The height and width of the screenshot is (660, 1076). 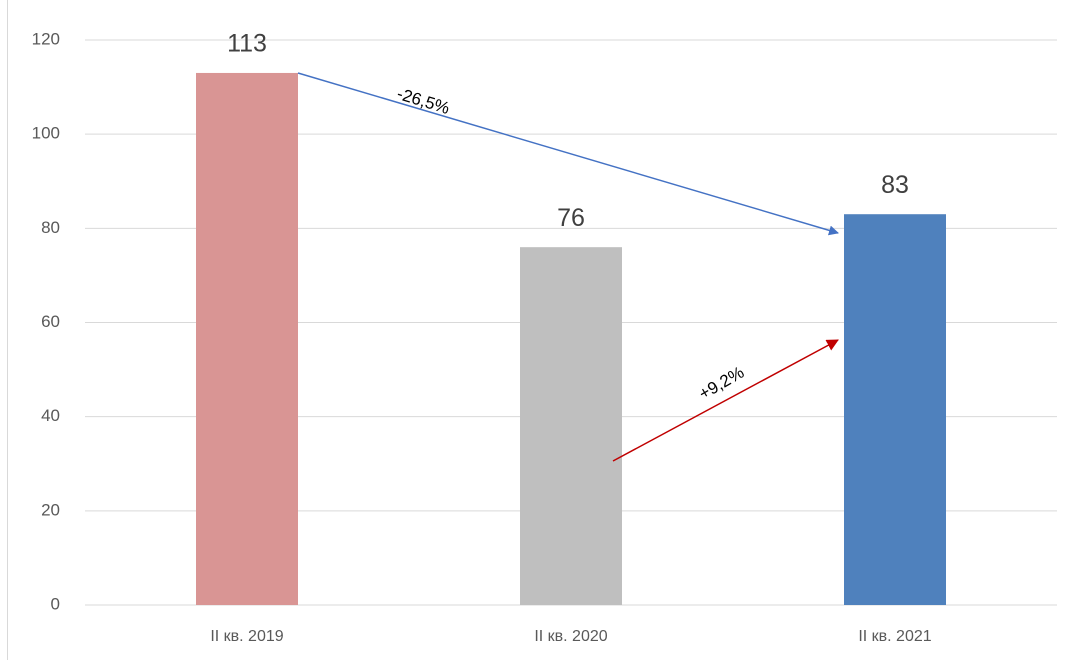 What do you see at coordinates (247, 44) in the screenshot?
I see `data-label: 113` at bounding box center [247, 44].